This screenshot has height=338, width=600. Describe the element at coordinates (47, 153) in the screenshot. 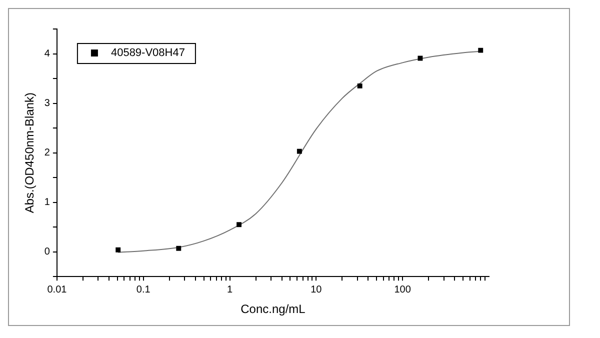

I see `y-tick-label: 2` at that location.